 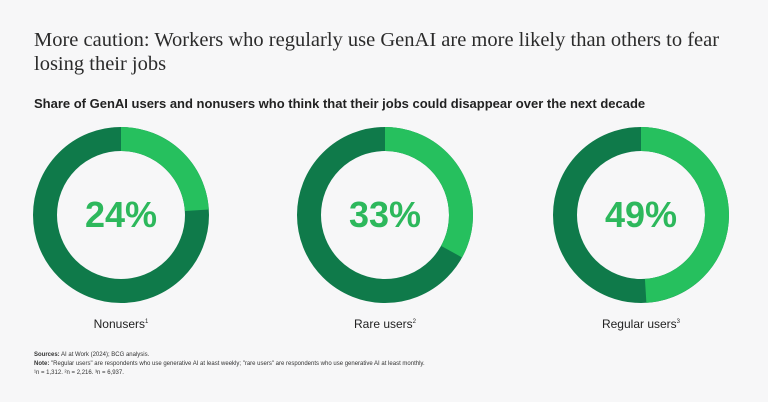 What do you see at coordinates (414, 322) in the screenshot?
I see `footnote-marker-rare-users: 2` at bounding box center [414, 322].